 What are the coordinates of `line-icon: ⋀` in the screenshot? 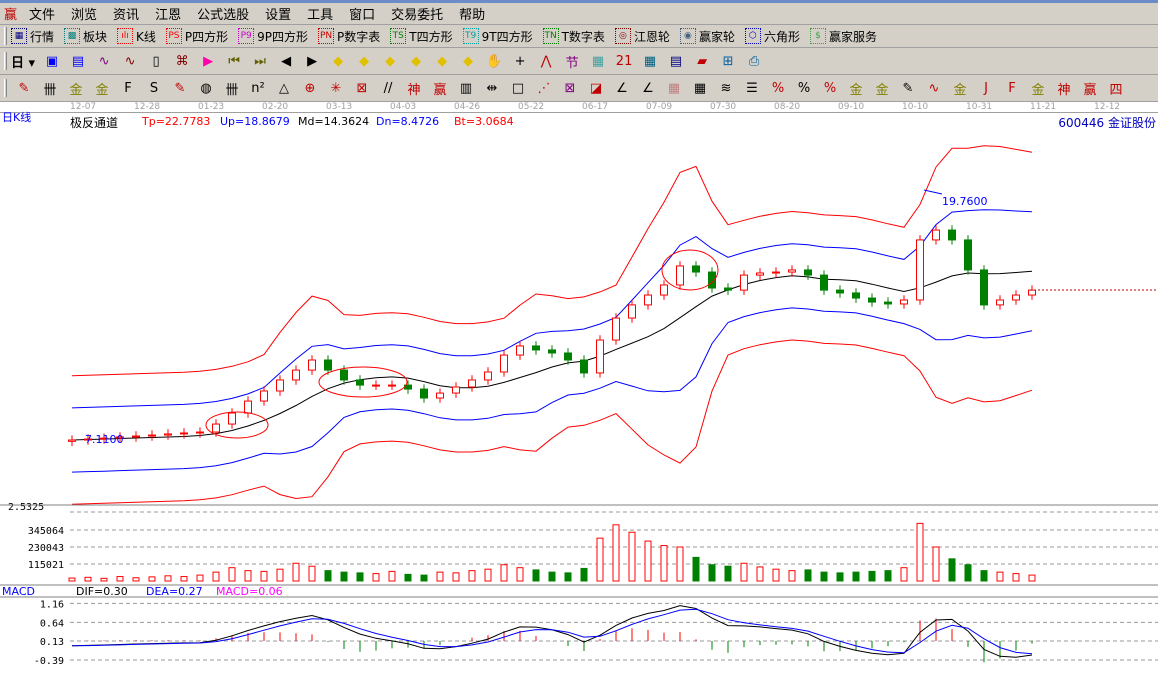 It's located at (546, 61).